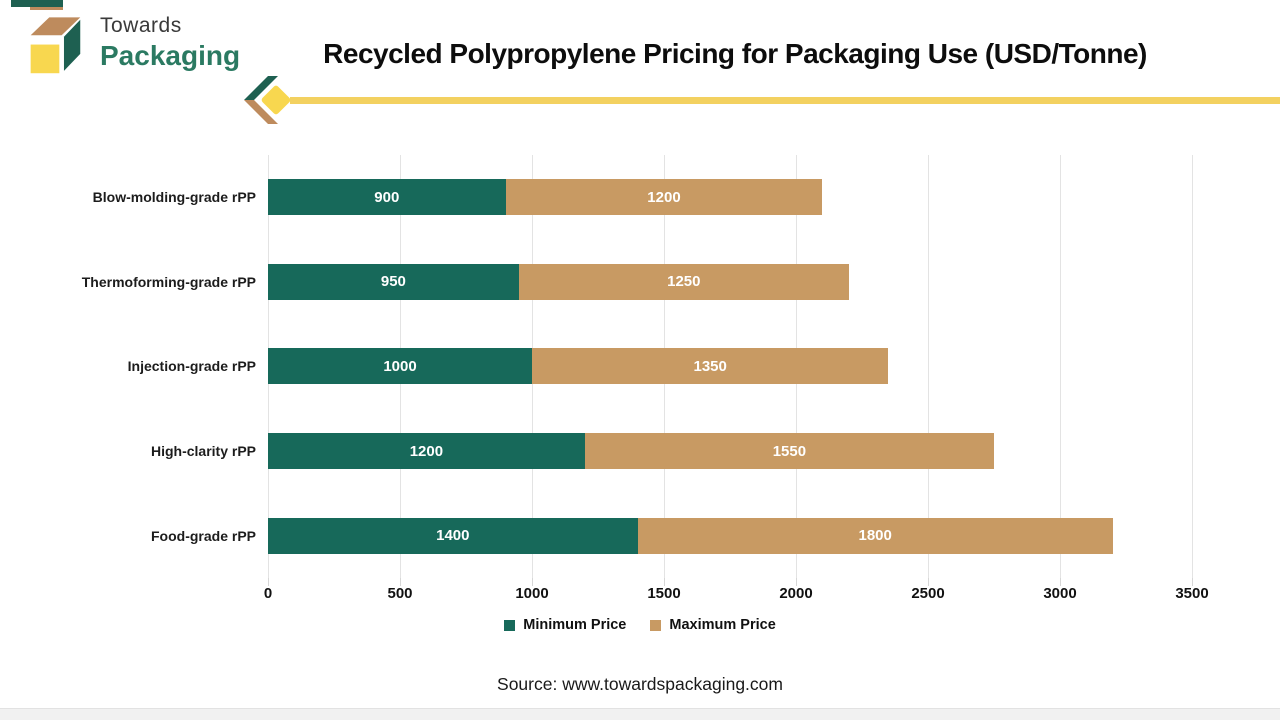 The width and height of the screenshot is (1280, 720). I want to click on legend-label: Maximum Price, so click(722, 625).